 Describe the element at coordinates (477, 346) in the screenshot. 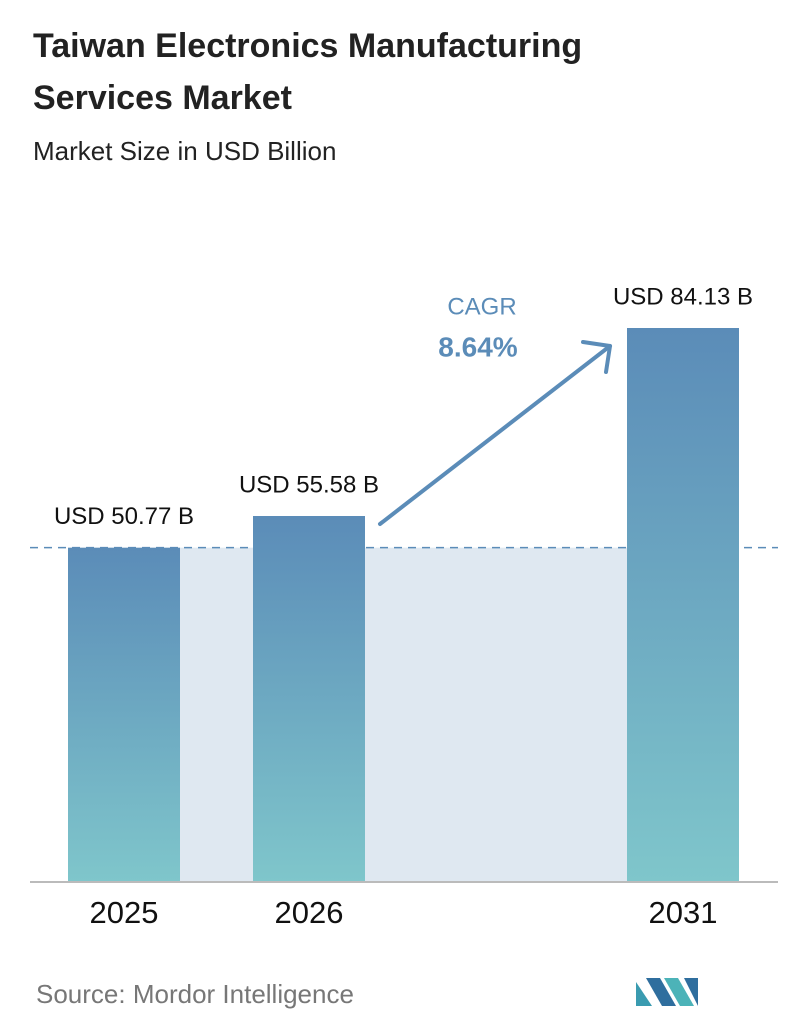

I see `cagr-value: 8.64%` at that location.